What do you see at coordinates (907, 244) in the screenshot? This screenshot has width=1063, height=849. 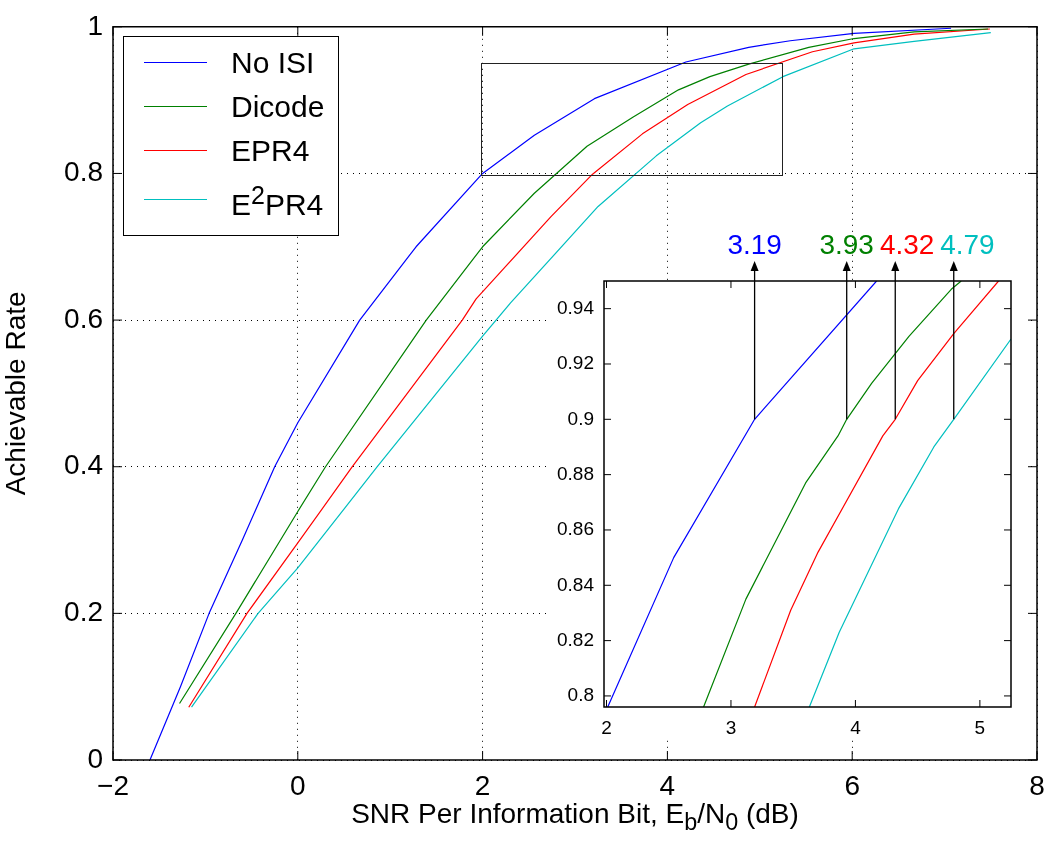 I see `annotation: 4.32` at bounding box center [907, 244].